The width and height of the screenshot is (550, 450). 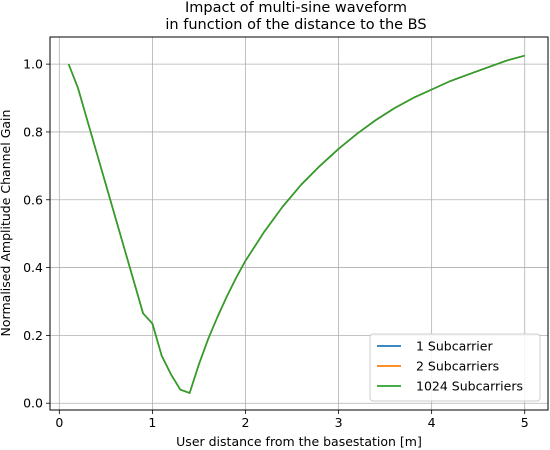 I want to click on chart-title-line-1: Impact of multi-sine waveform, so click(x=296, y=8).